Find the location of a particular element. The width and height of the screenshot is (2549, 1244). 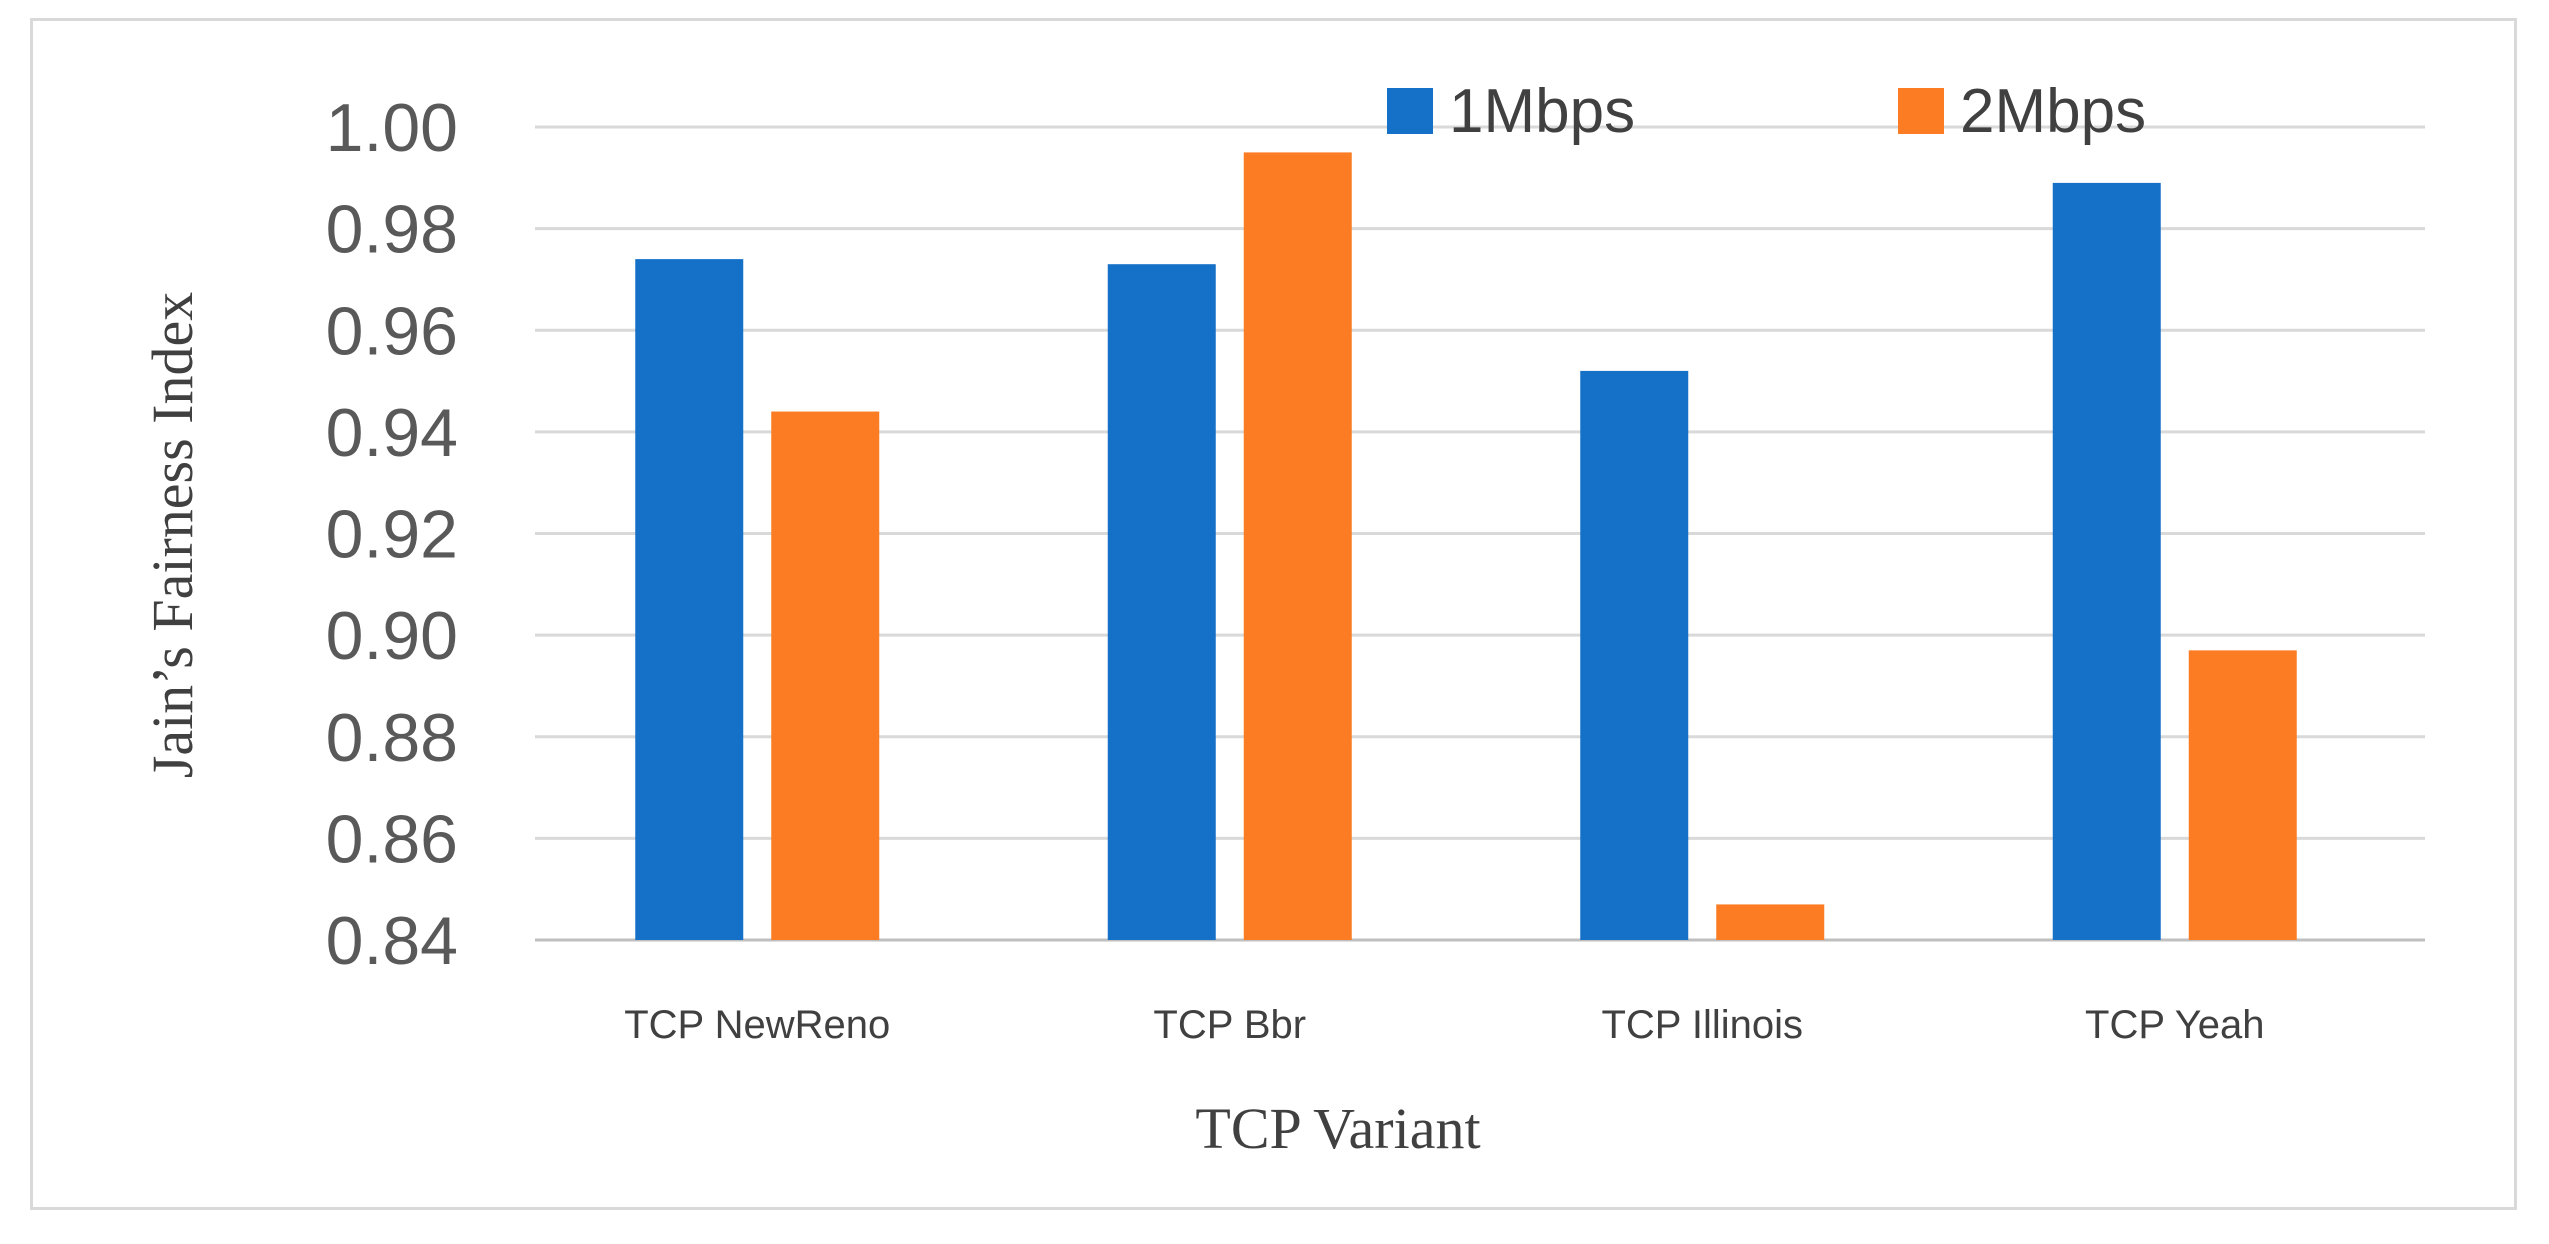

bar-2mbps-tcp-newreno is located at coordinates (825, 675).